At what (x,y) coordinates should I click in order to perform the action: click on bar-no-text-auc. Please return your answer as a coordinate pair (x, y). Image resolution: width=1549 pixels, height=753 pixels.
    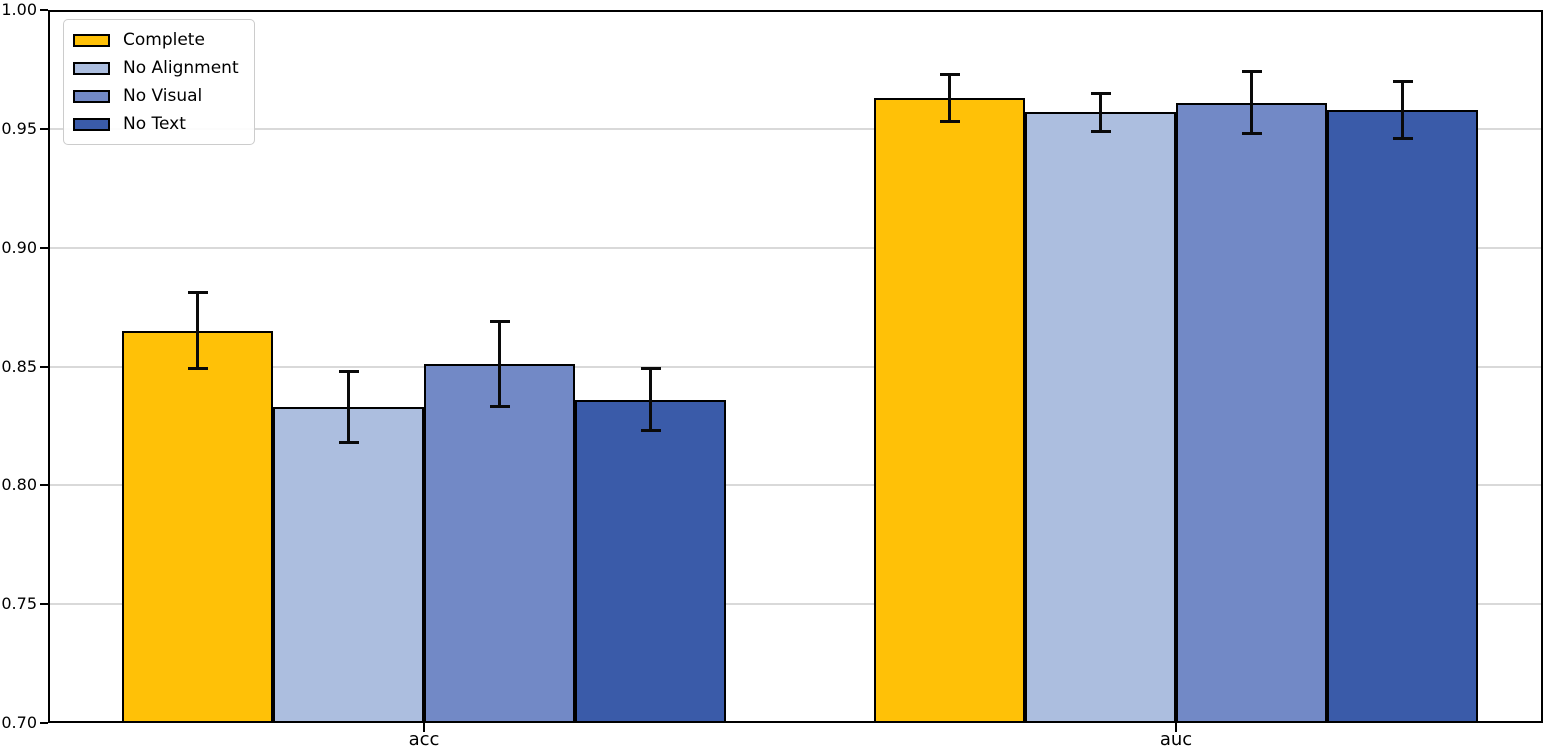
    Looking at the image, I should click on (1402, 416).